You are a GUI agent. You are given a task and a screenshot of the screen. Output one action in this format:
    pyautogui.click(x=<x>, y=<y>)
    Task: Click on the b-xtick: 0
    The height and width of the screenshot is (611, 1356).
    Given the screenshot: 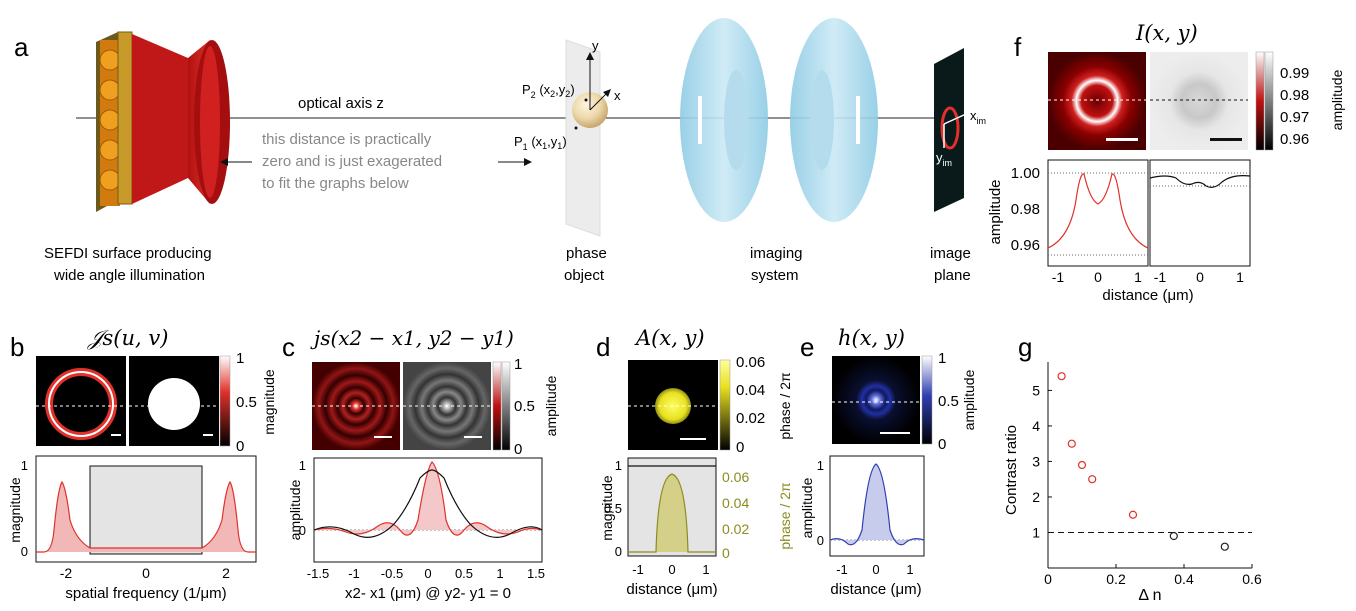 What is the action you would take?
    pyautogui.click(x=146, y=573)
    